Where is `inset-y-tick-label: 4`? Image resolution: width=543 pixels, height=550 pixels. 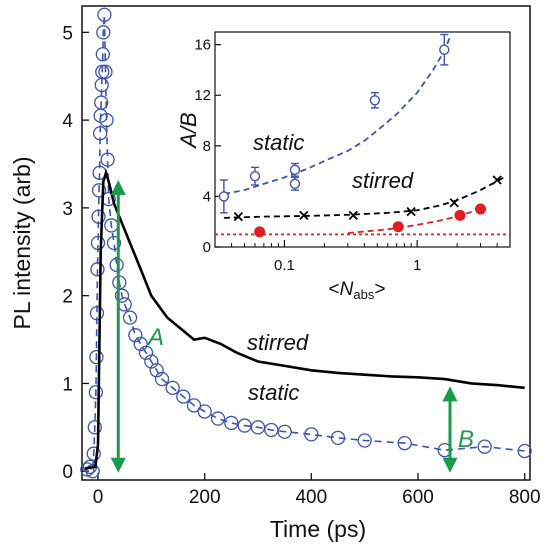 inset-y-tick-label: 4 is located at coordinates (207, 196).